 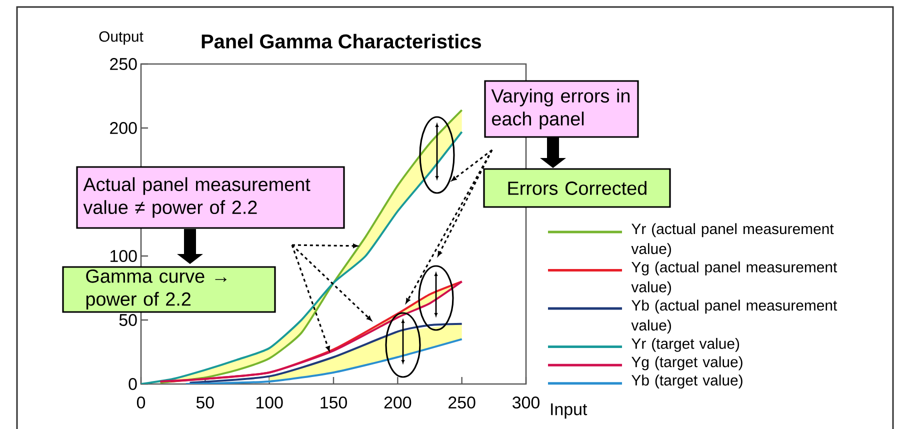 I want to click on x-tick-label: 0, so click(x=141, y=402).